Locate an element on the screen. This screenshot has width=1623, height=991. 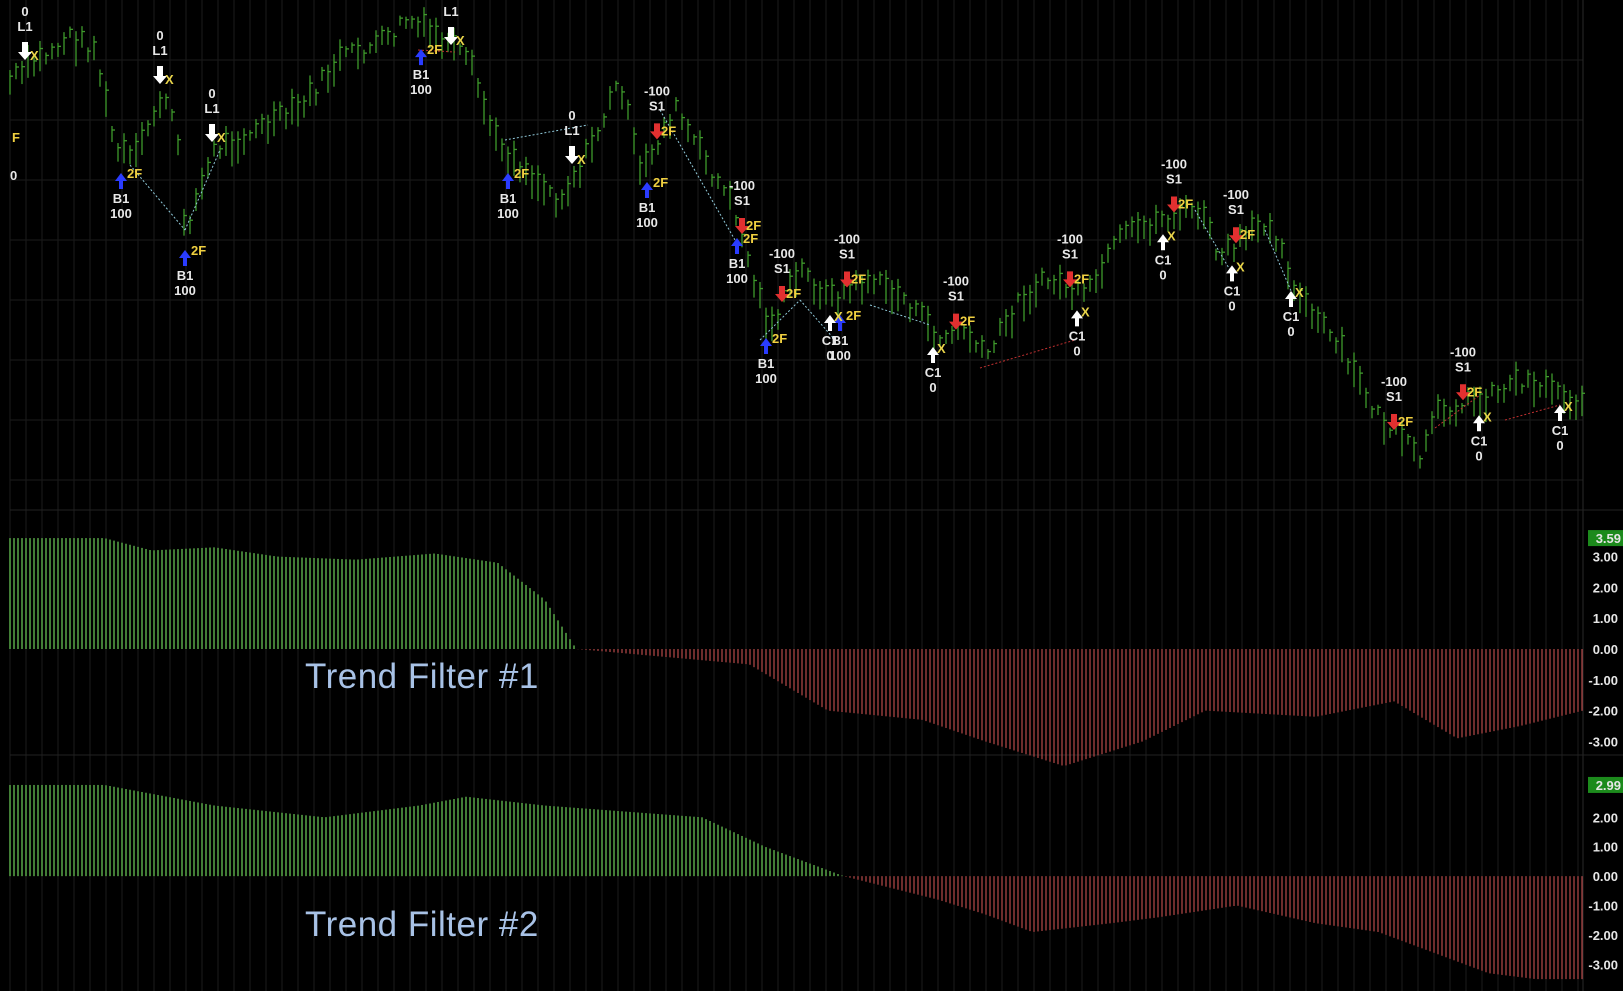
indicator-2-last-value-badge is located at coordinates (1605, 784).